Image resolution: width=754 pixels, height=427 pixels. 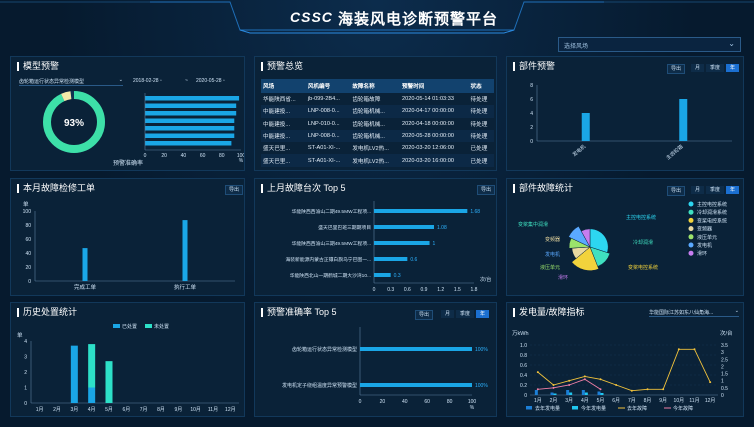 I want to click on column-header: 故障名称, so click(x=375, y=86).